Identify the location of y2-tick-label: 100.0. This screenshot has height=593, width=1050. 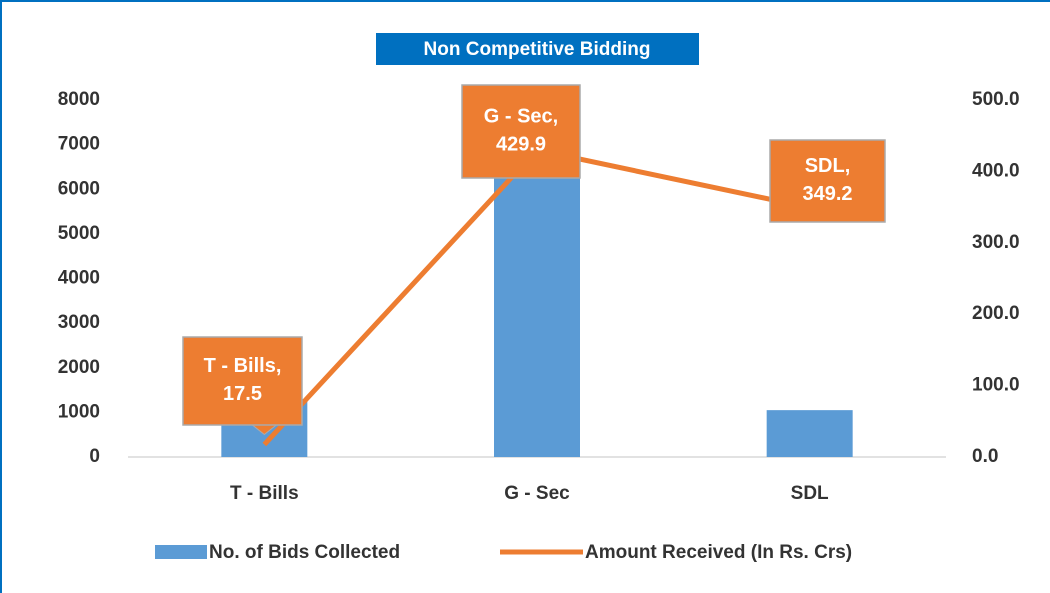
(996, 385).